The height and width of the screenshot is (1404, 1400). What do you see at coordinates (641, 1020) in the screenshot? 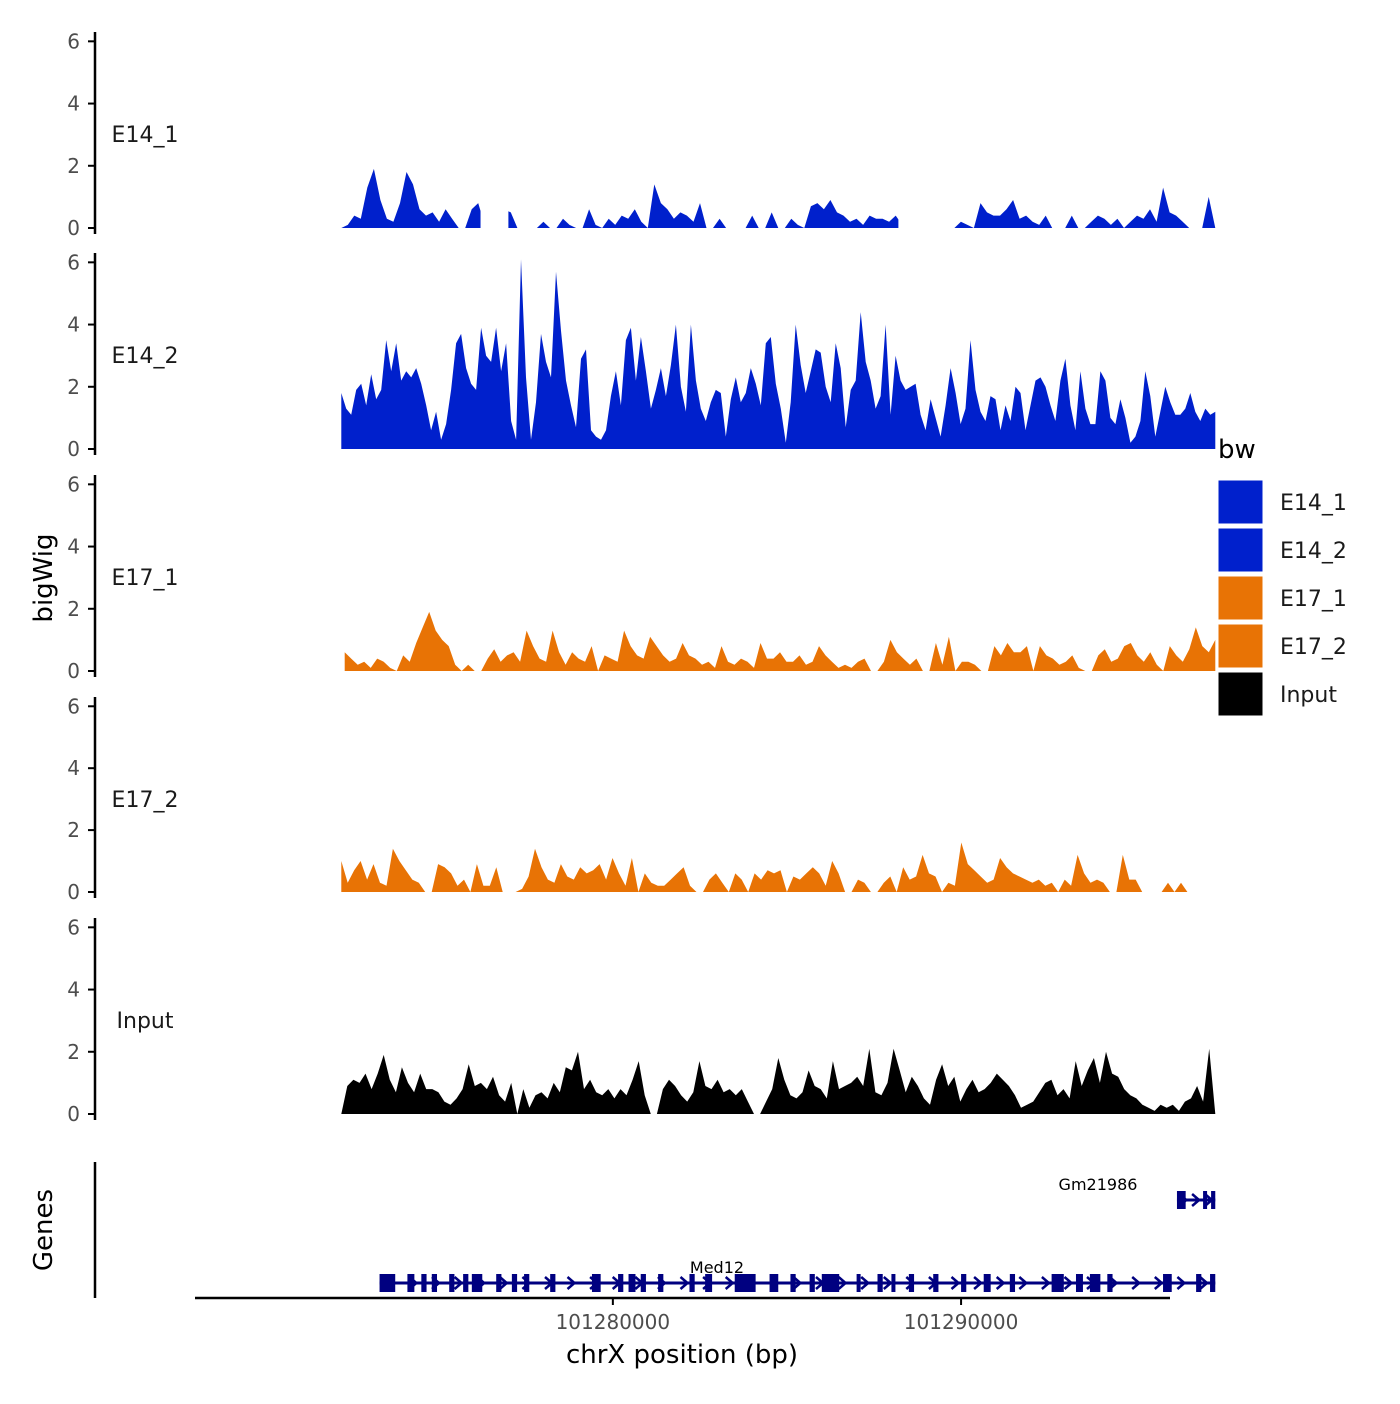
I see `track-Input: 0 2 4 6 Input` at bounding box center [641, 1020].